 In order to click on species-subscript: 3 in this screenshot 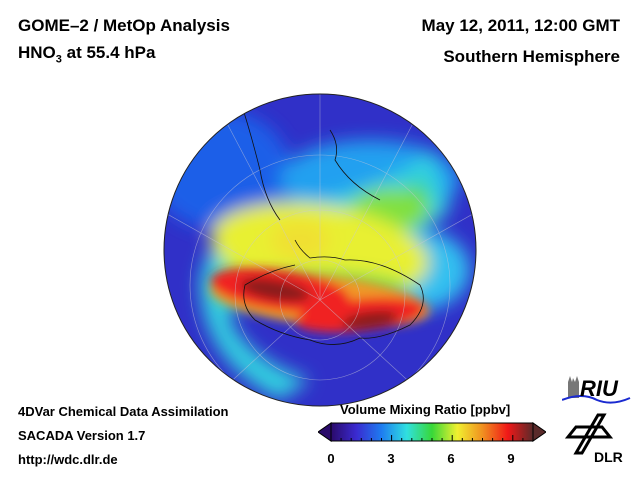, I will do `click(58, 59)`.